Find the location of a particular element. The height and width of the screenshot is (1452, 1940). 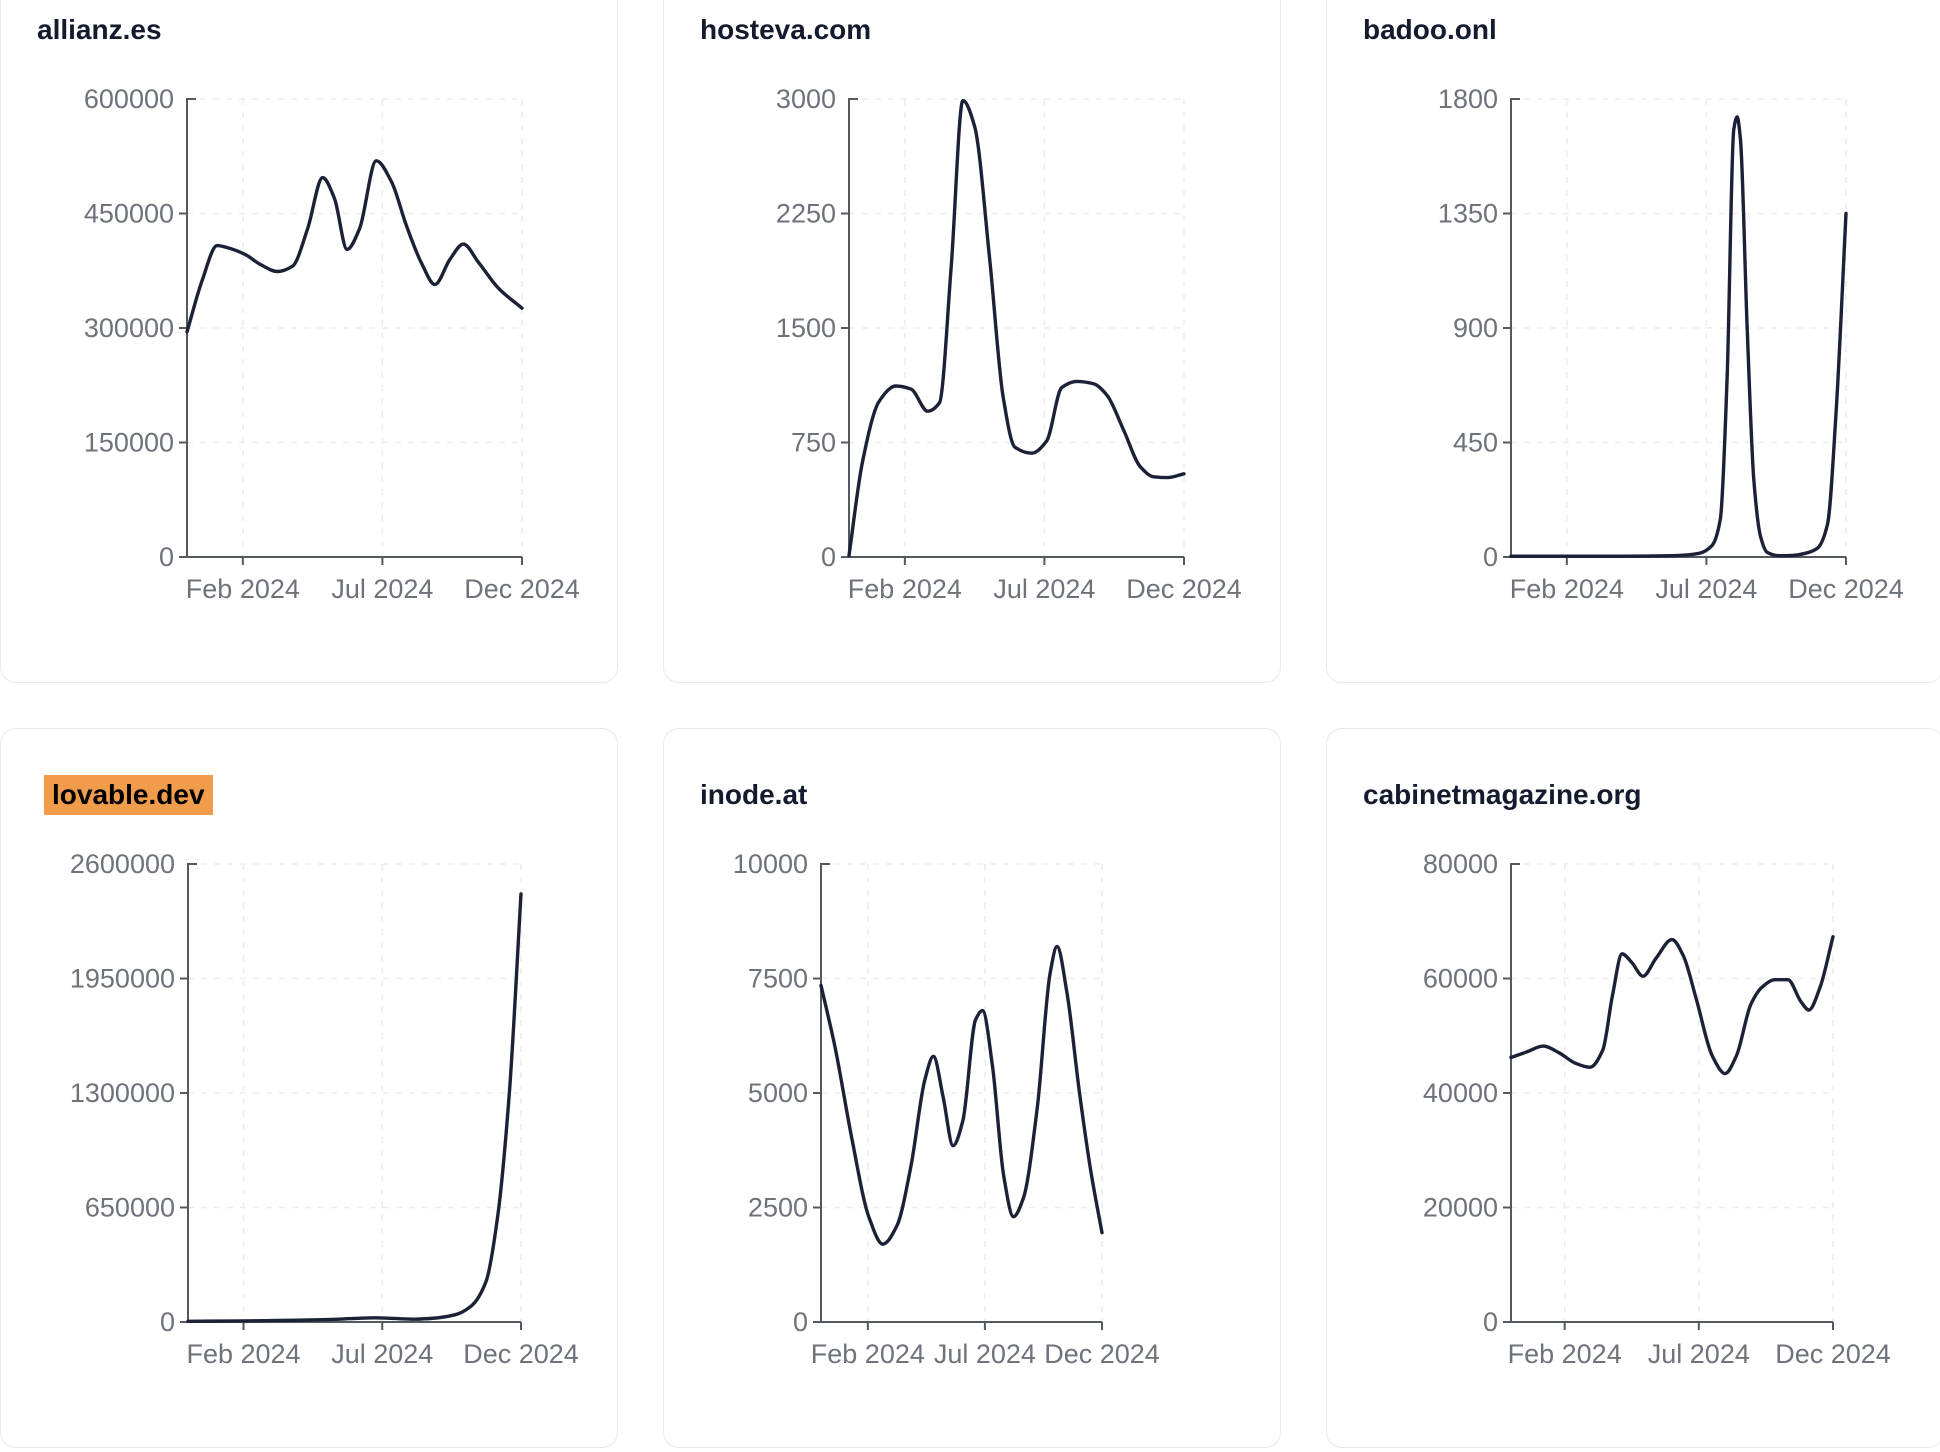

domain-title: cabinetmagazine.org is located at coordinates (1502, 794).